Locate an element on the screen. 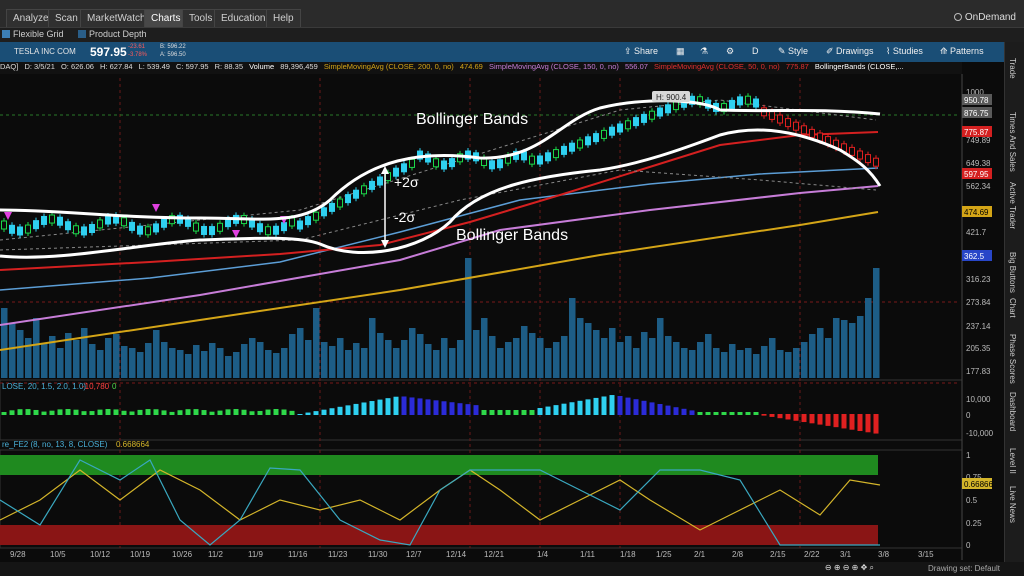 The width and height of the screenshot is (1024, 576). date-tick-label: 2/8 is located at coordinates (738, 554).